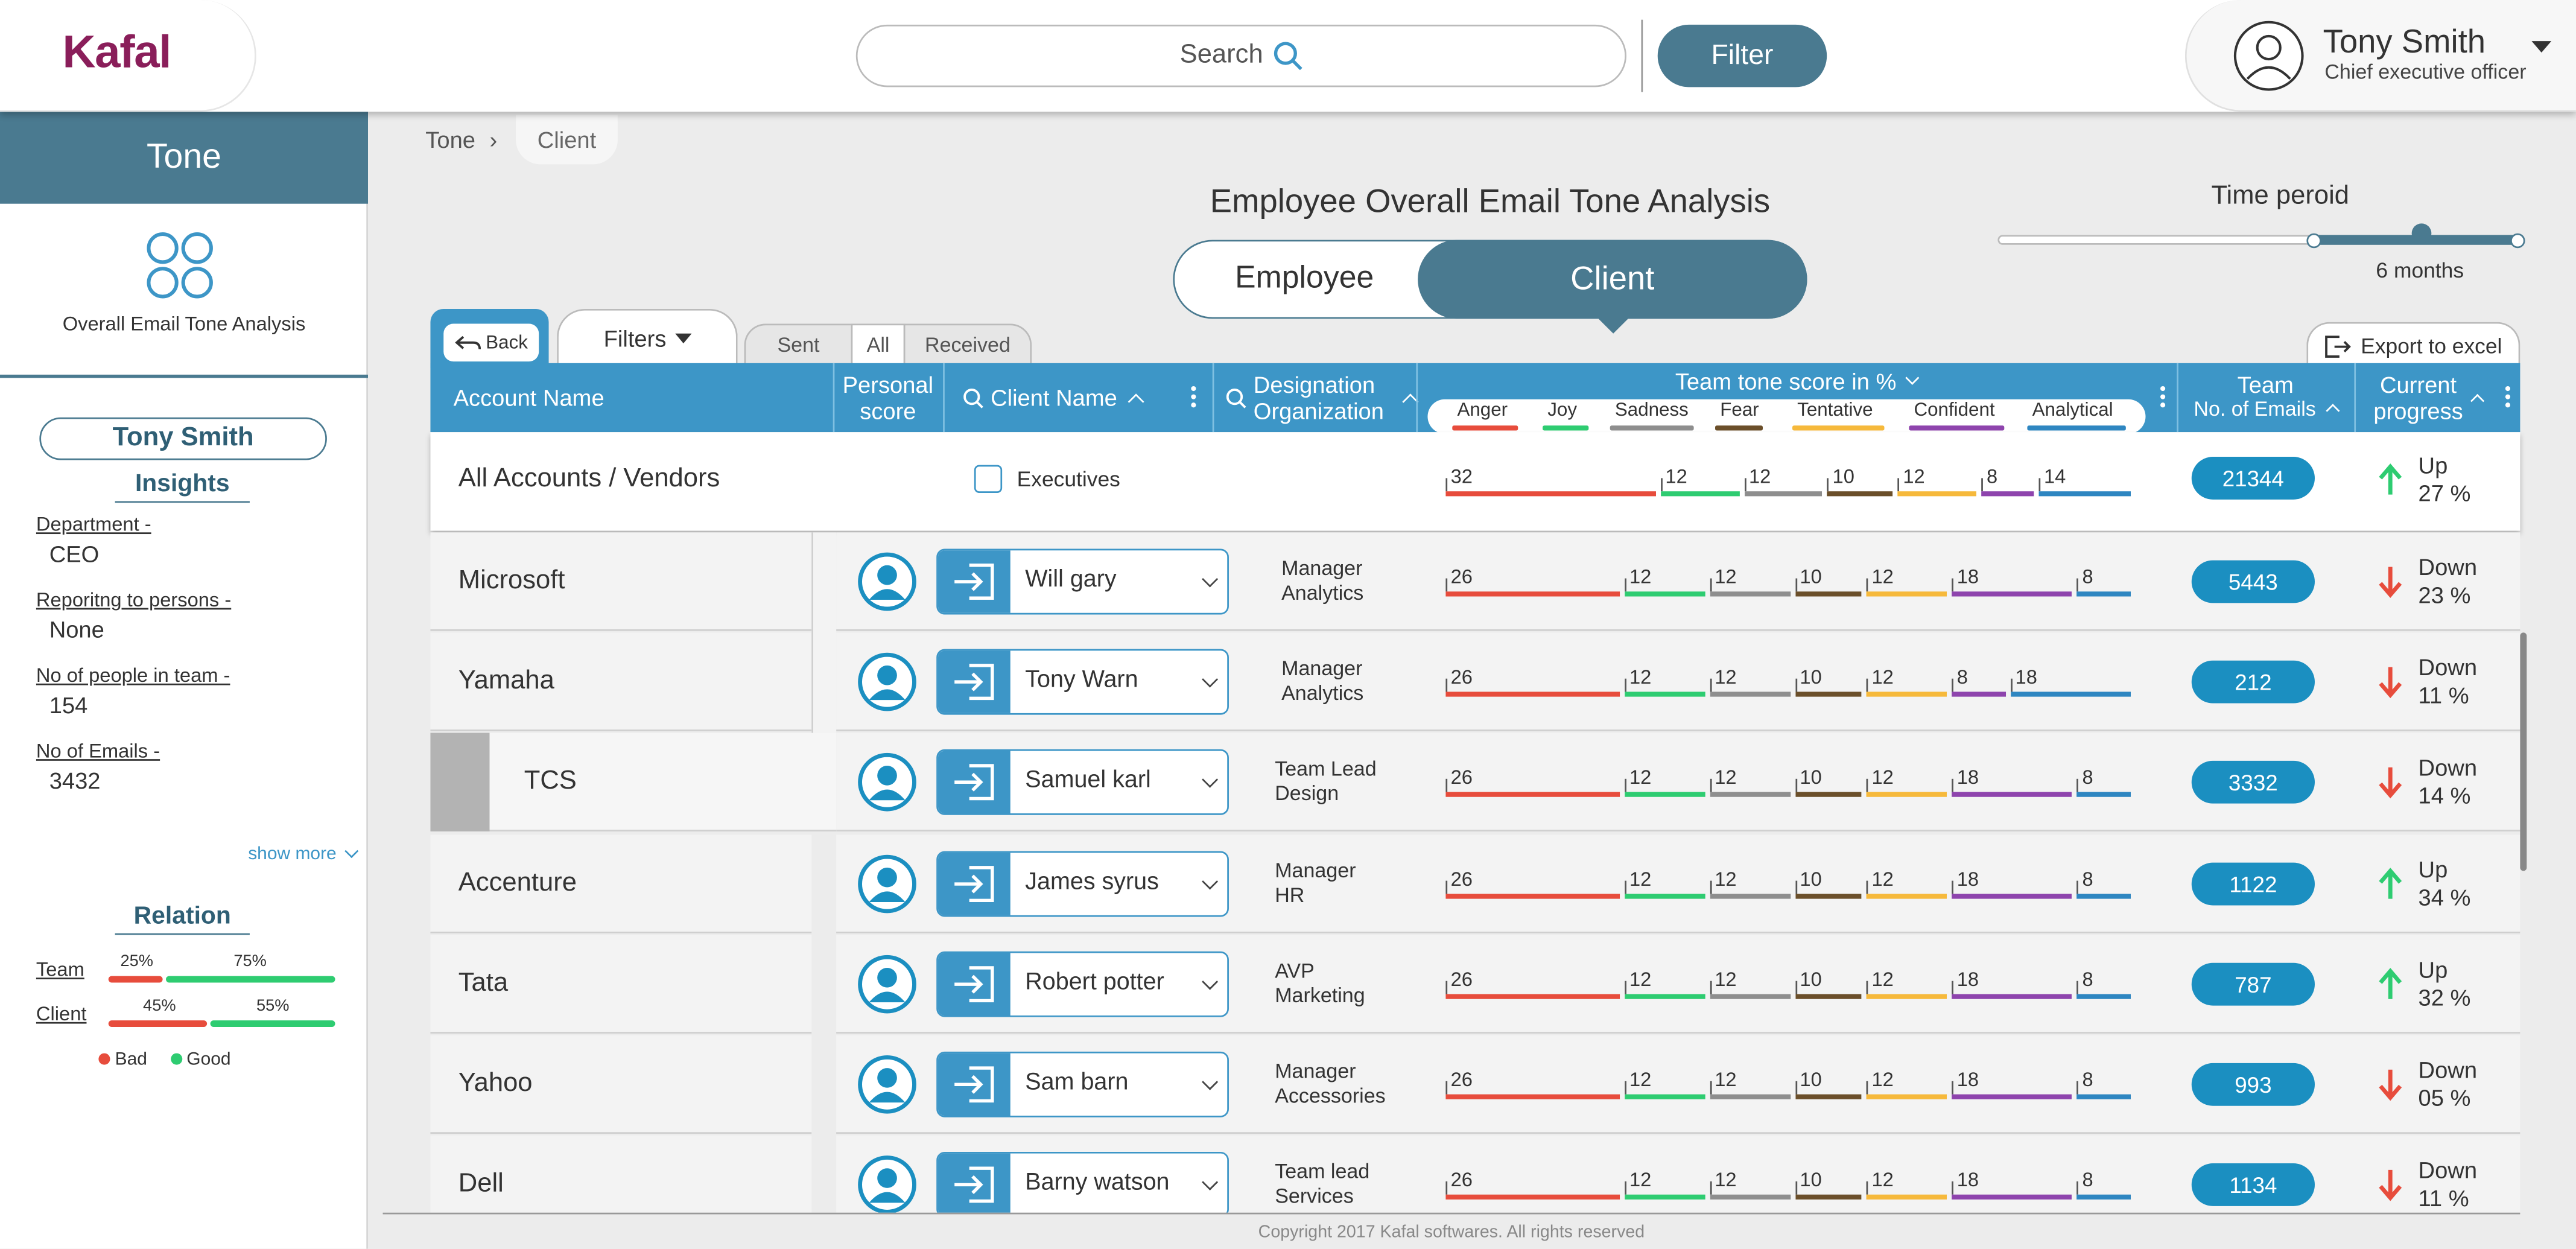  I want to click on emails-count: 993, so click(2253, 1084).